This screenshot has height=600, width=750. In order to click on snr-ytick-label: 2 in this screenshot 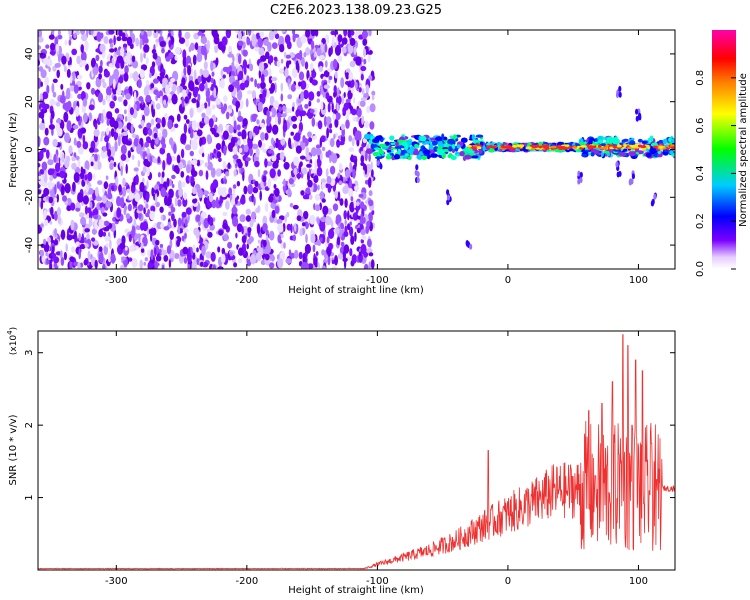, I will do `click(29, 425)`.